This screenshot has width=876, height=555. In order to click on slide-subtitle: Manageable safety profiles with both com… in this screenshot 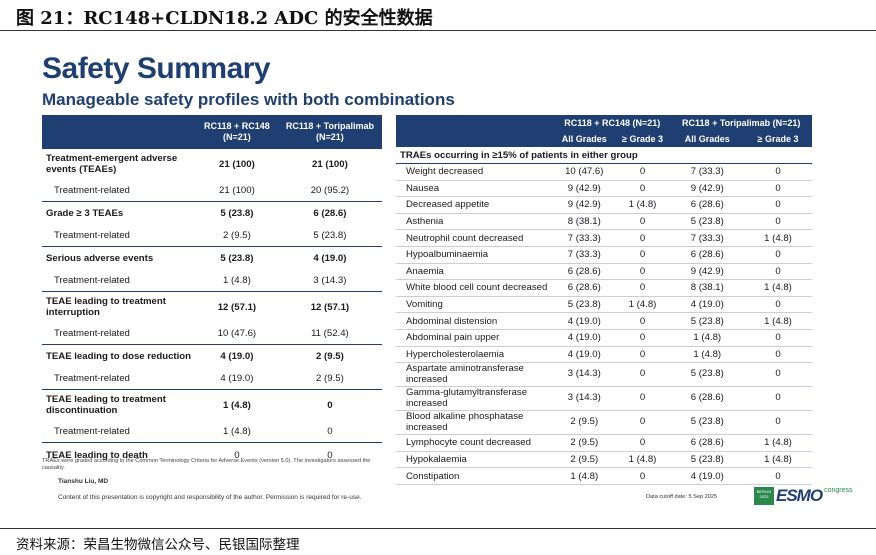, I will do `click(248, 99)`.